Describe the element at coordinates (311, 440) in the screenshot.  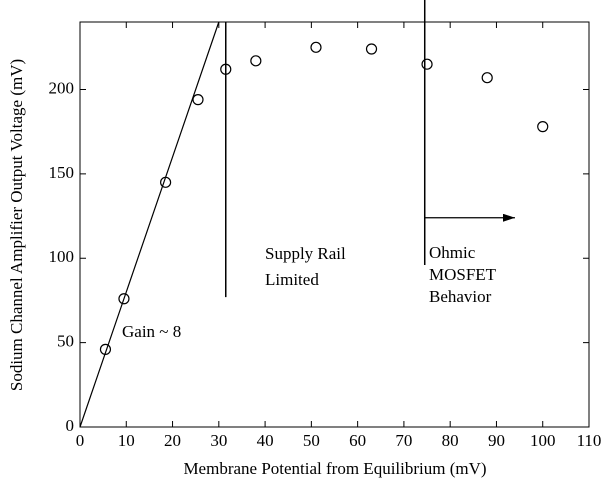
I see `x-tick-label: 50` at that location.